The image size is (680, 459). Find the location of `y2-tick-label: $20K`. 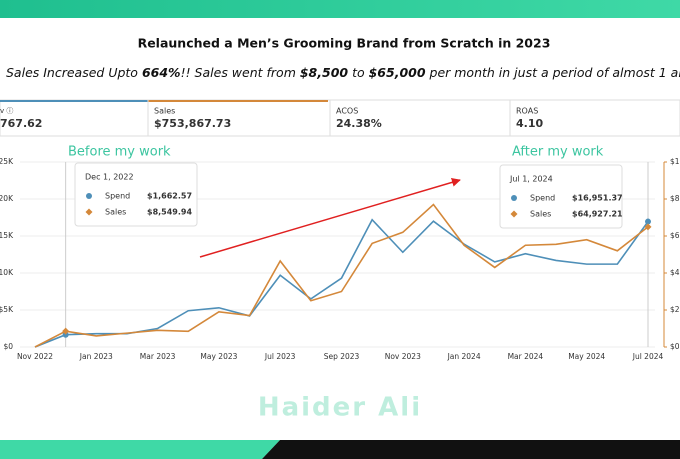

y2-tick-label: $20K is located at coordinates (675, 309).